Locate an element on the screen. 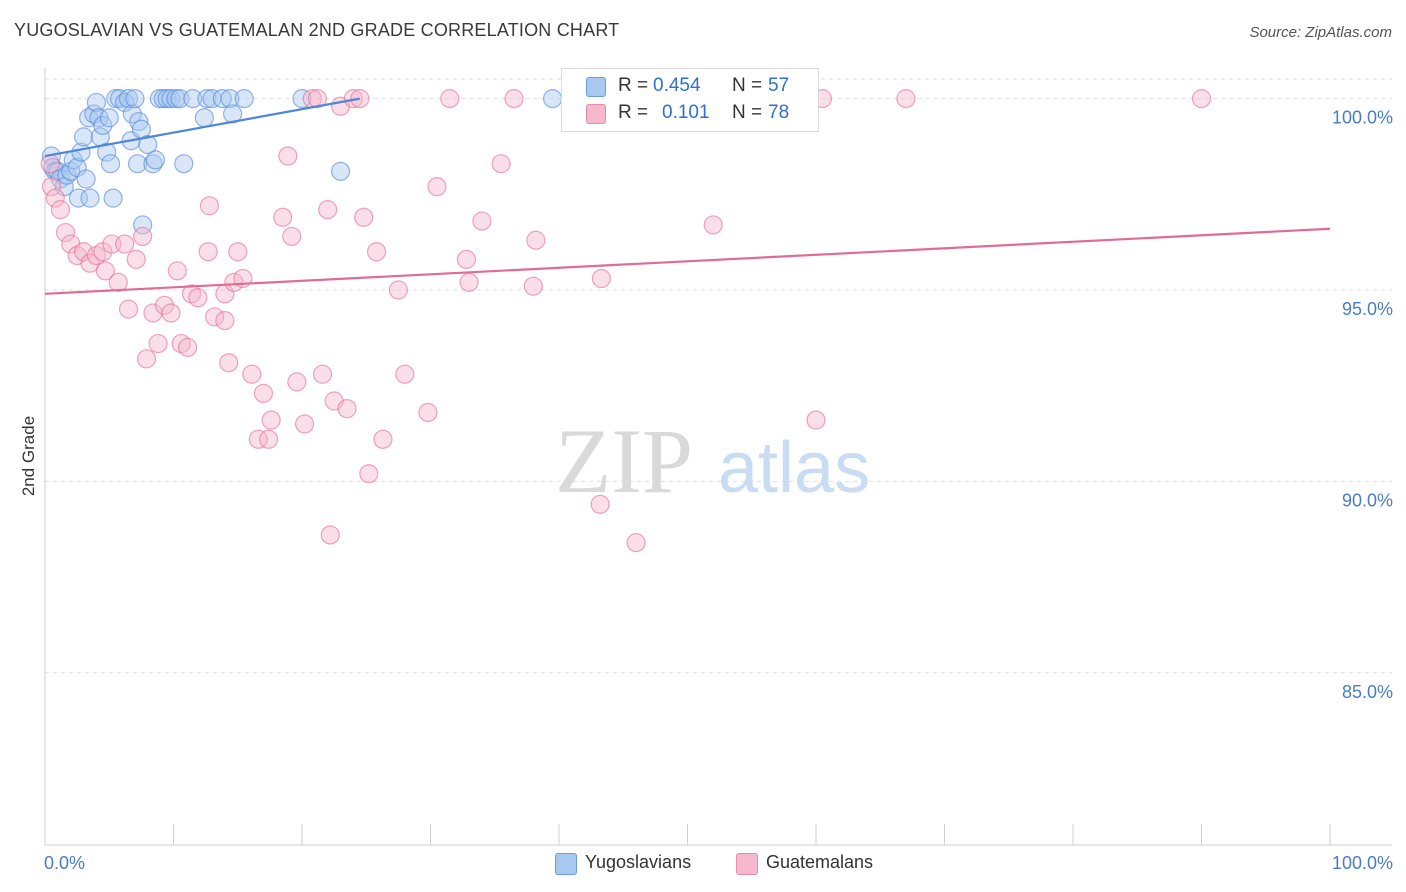  trend-line-yugoslavians is located at coordinates (202, 127).